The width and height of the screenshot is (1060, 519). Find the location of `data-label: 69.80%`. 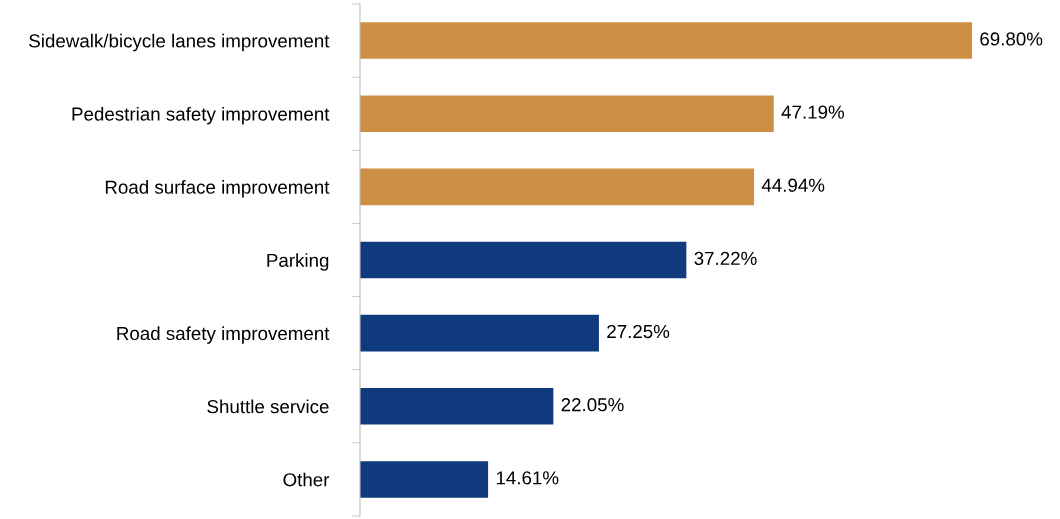

data-label: 69.80% is located at coordinates (1011, 39).